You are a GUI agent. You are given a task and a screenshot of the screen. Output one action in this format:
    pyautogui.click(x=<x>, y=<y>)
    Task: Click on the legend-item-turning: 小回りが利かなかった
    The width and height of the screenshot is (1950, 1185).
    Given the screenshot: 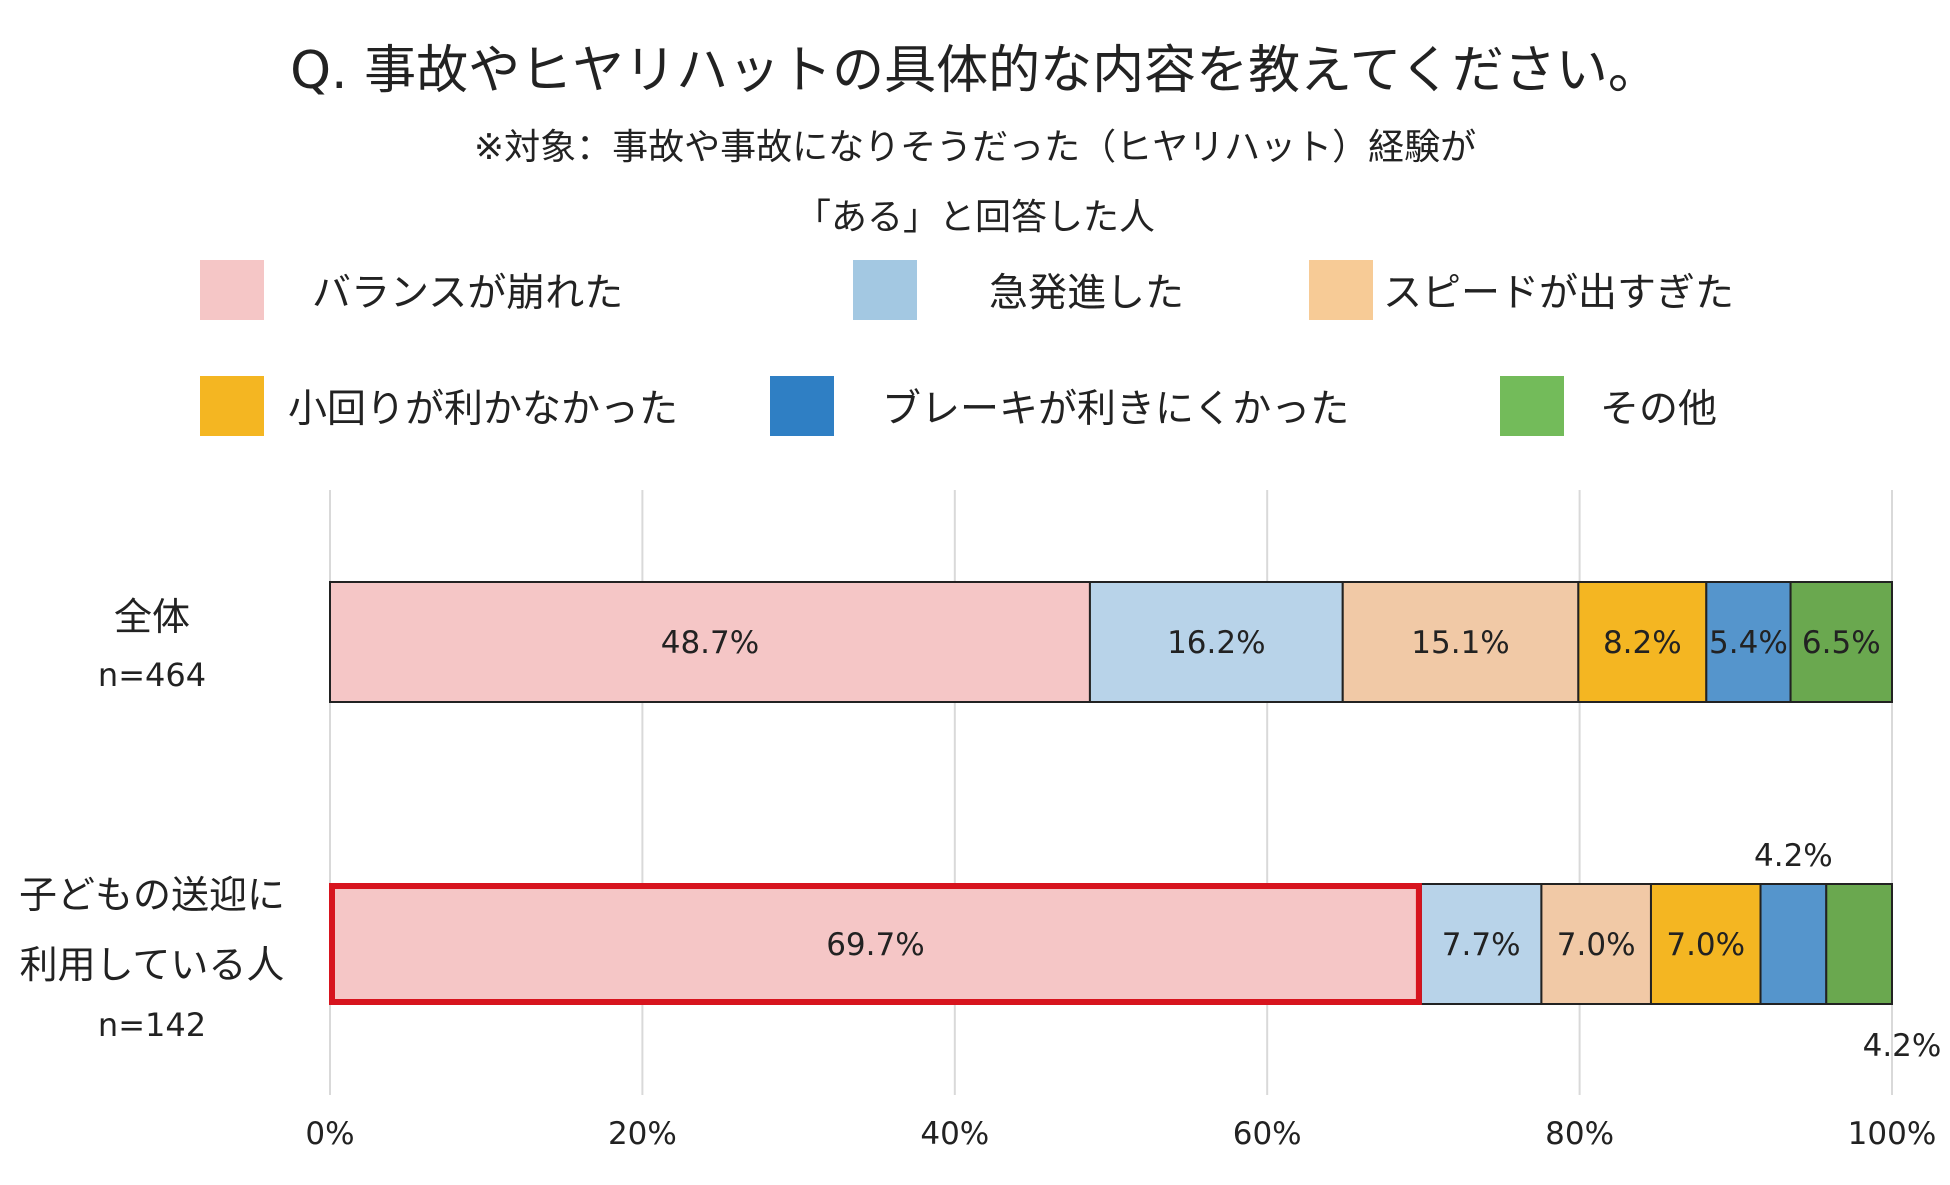 What is the action you would take?
    pyautogui.click(x=439, y=406)
    